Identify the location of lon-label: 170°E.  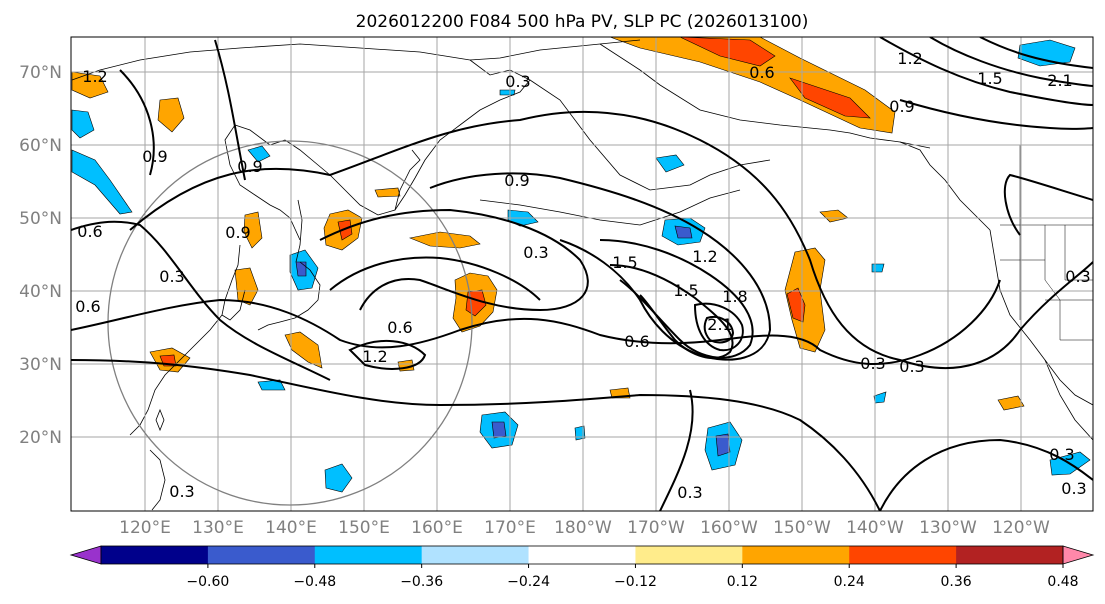
(510, 528).